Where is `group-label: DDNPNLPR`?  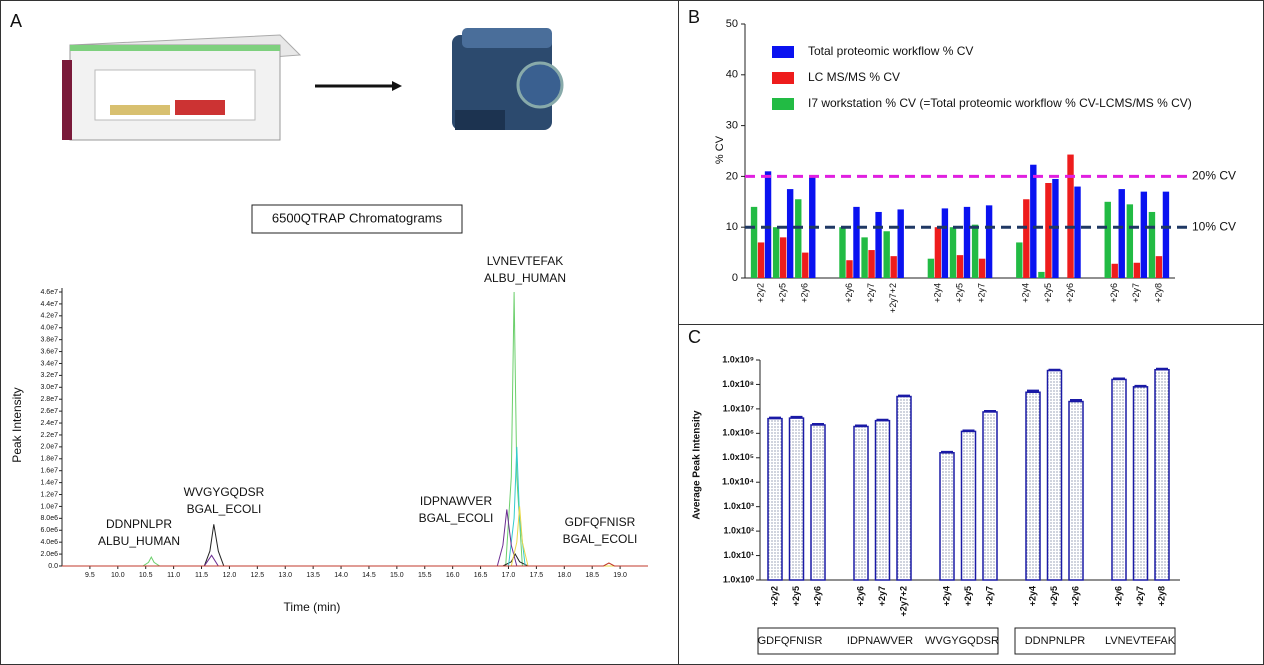 group-label: DDNPNLPR is located at coordinates (1055, 641).